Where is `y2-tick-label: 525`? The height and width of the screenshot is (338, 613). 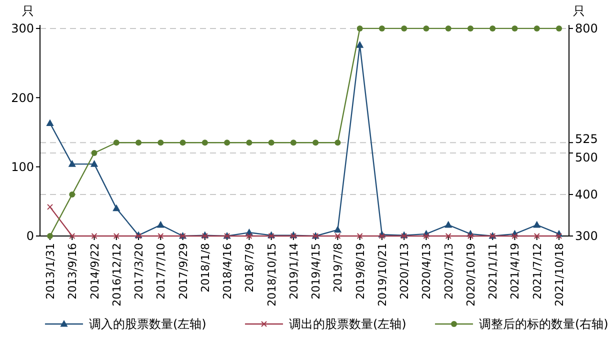 y2-tick-label: 525 is located at coordinates (586, 139).